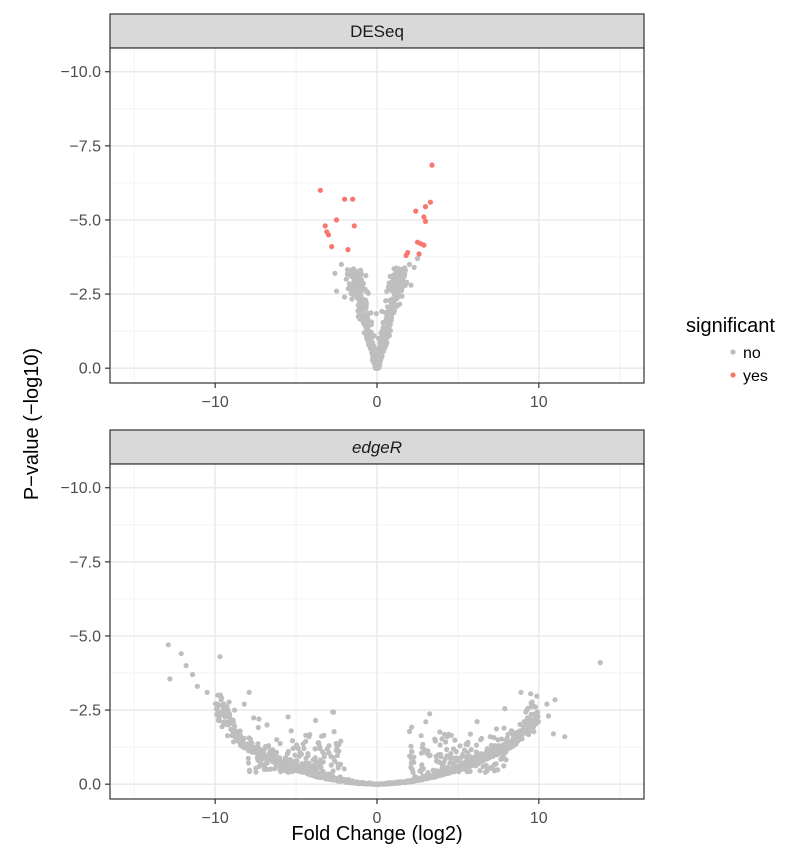  I want to click on y-tick-label: −10.0, so click(81, 488).